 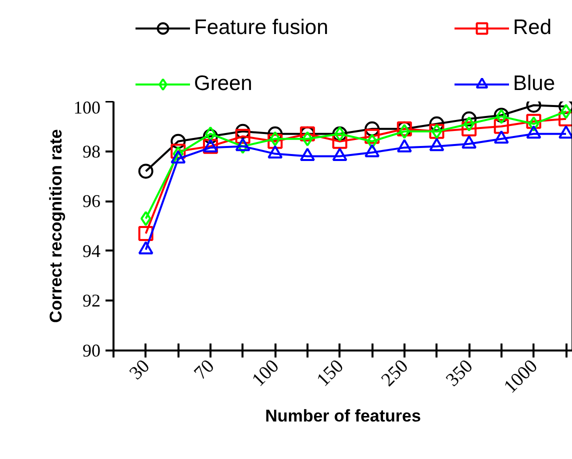 I want to click on legend-label: Feature fusion, so click(x=262, y=28).